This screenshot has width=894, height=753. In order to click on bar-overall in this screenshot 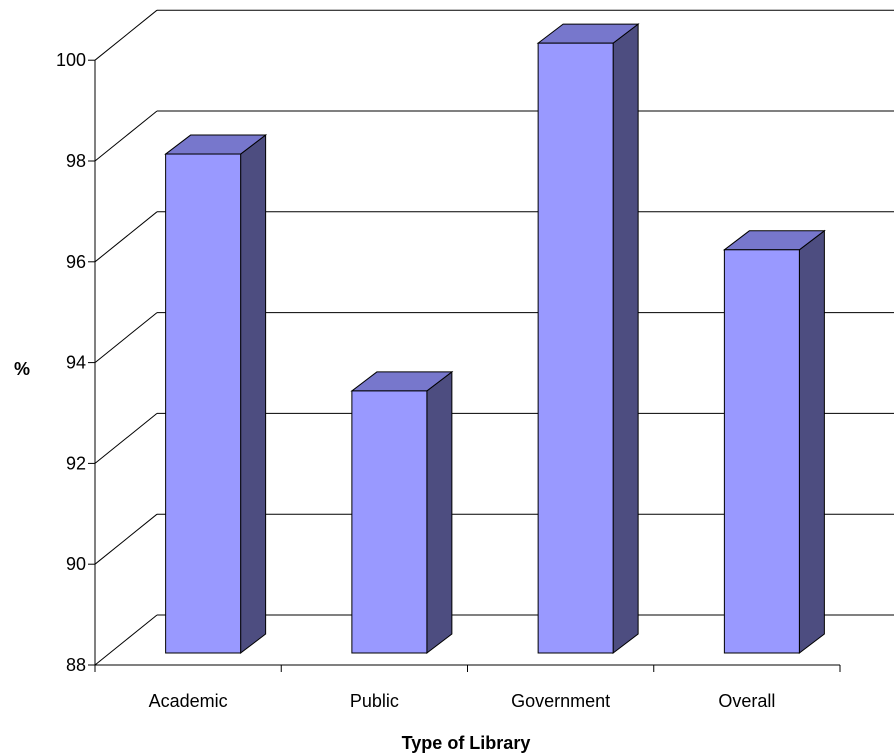, I will do `click(774, 442)`.